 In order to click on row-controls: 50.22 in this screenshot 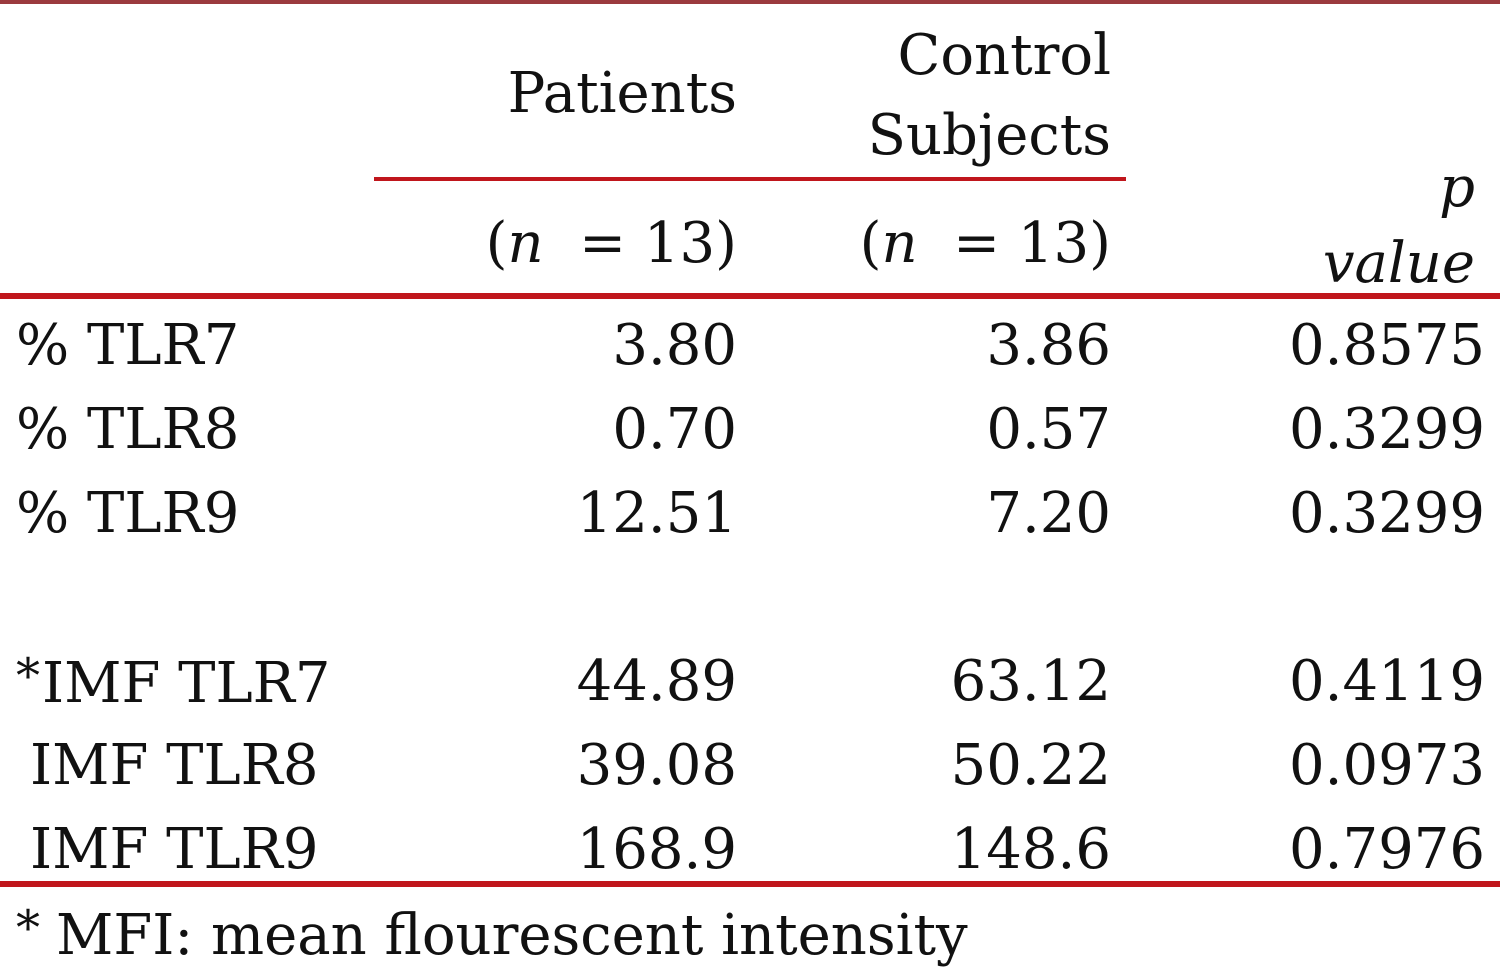, I will do `click(1030, 765)`.